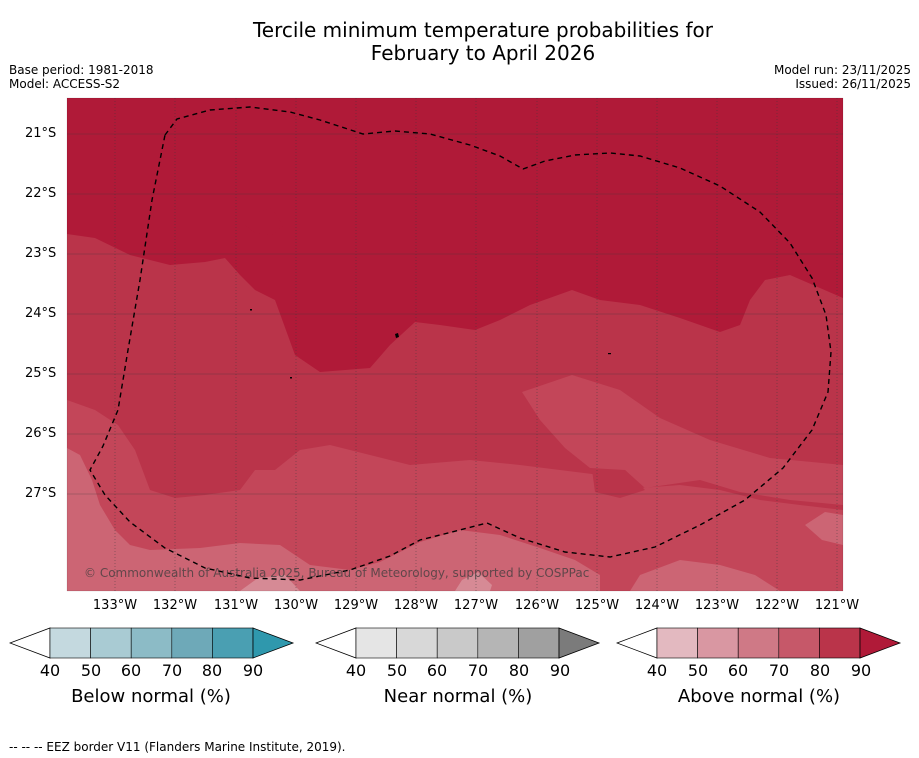 Image resolution: width=919 pixels, height=758 pixels. I want to click on lat-label-23s: 23°S, so click(41, 253).